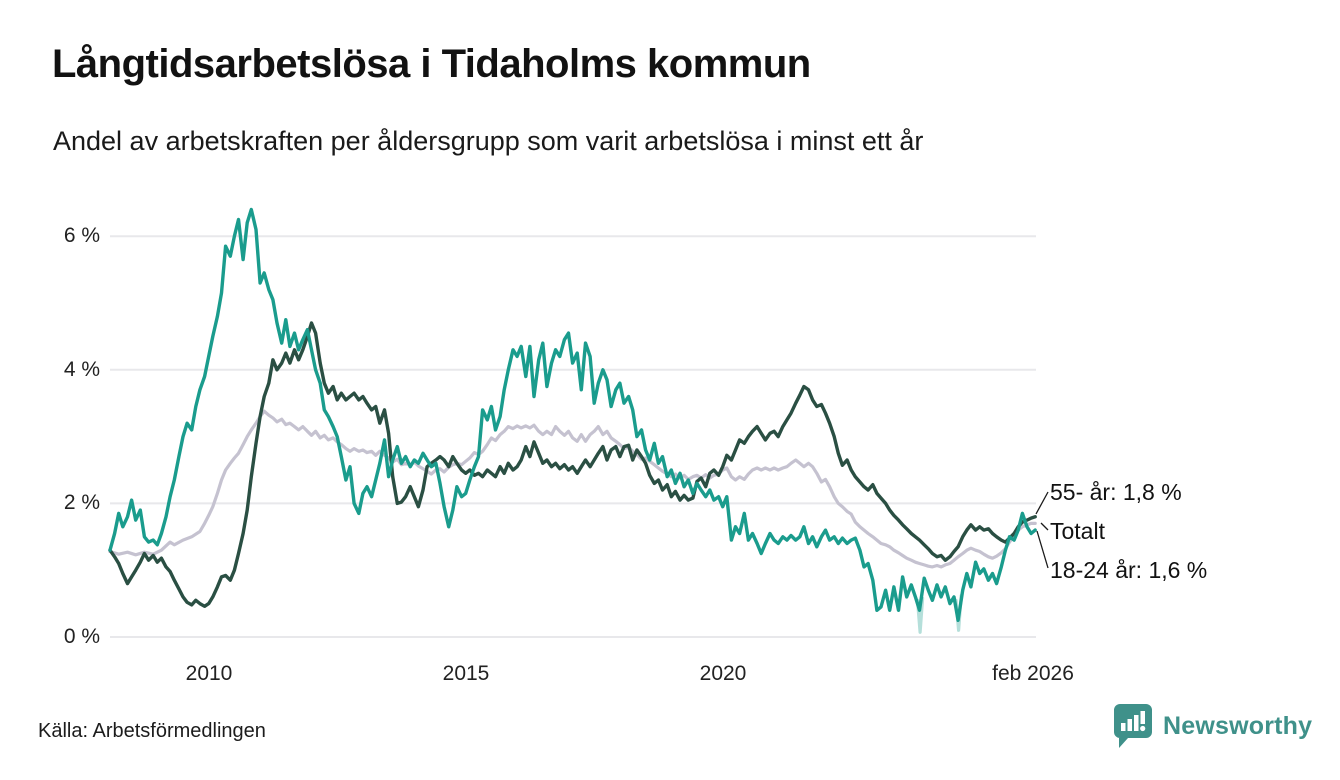 This screenshot has height=780, width=1340. Describe the element at coordinates (81, 369) in the screenshot. I see `y-tick-4: 4 %` at that location.